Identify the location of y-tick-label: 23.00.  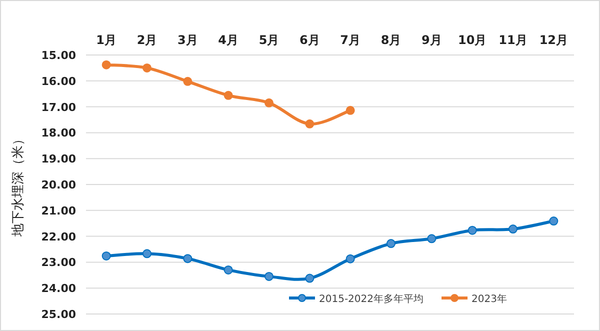
(58, 263).